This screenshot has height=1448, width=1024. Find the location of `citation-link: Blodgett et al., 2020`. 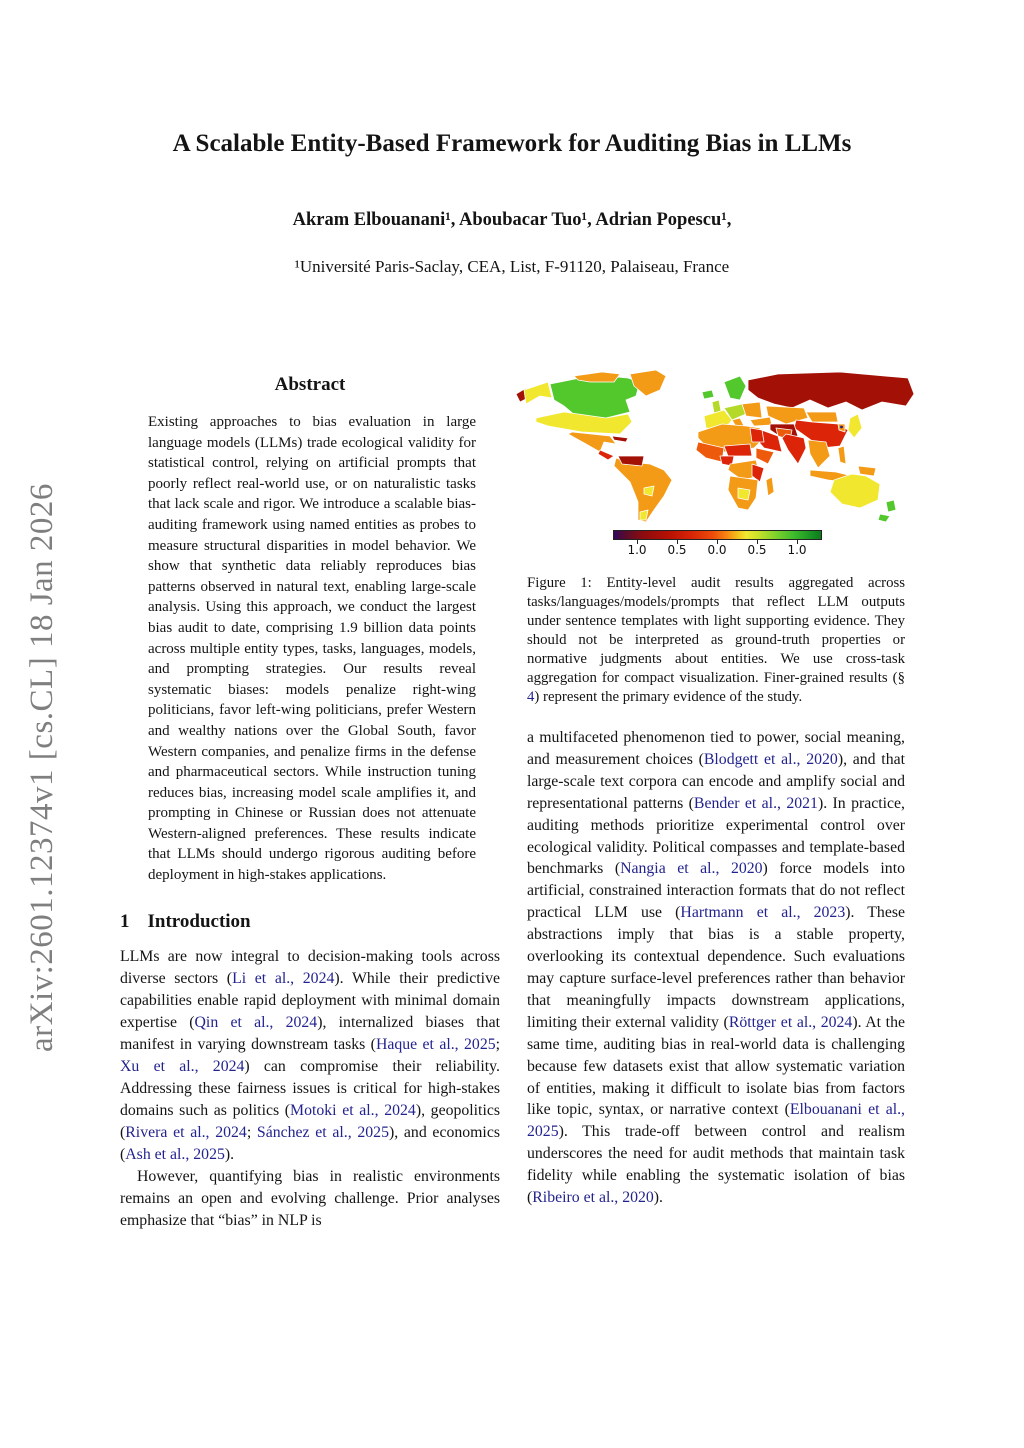

citation-link: Blodgett et al., 2020 is located at coordinates (770, 759).